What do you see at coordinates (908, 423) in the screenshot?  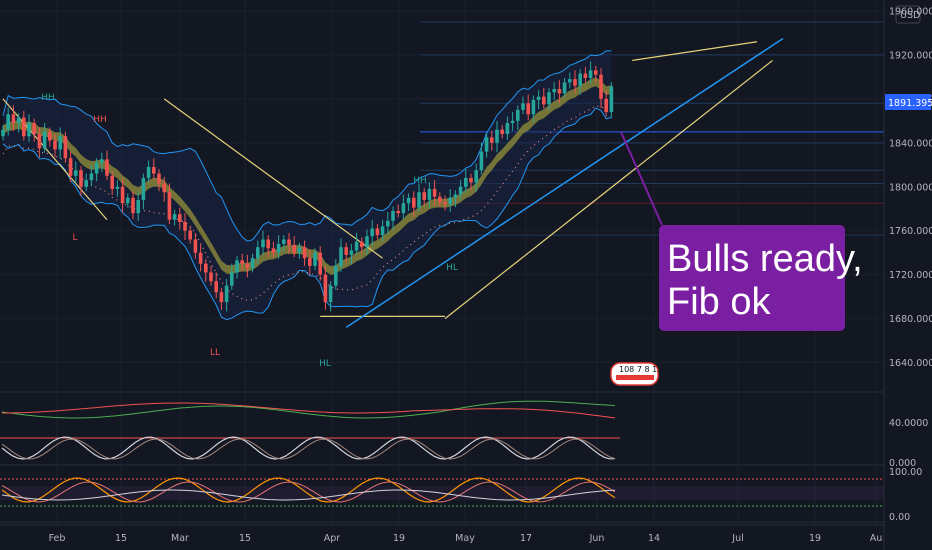 I see `panel1-tick: 40.0000` at bounding box center [908, 423].